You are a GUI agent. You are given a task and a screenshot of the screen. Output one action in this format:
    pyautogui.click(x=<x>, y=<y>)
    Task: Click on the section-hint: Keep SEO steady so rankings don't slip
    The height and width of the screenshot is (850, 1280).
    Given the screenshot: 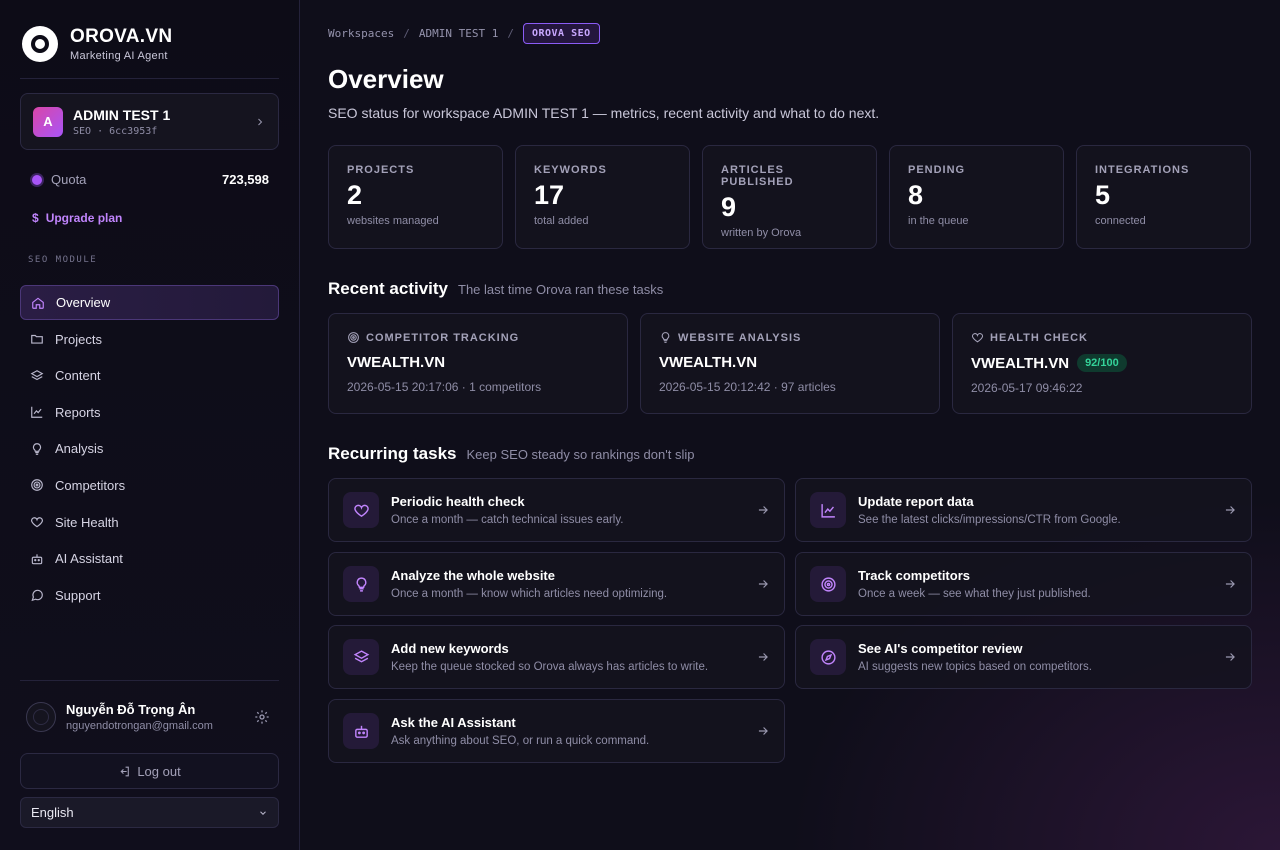 What is the action you would take?
    pyautogui.click(x=580, y=454)
    